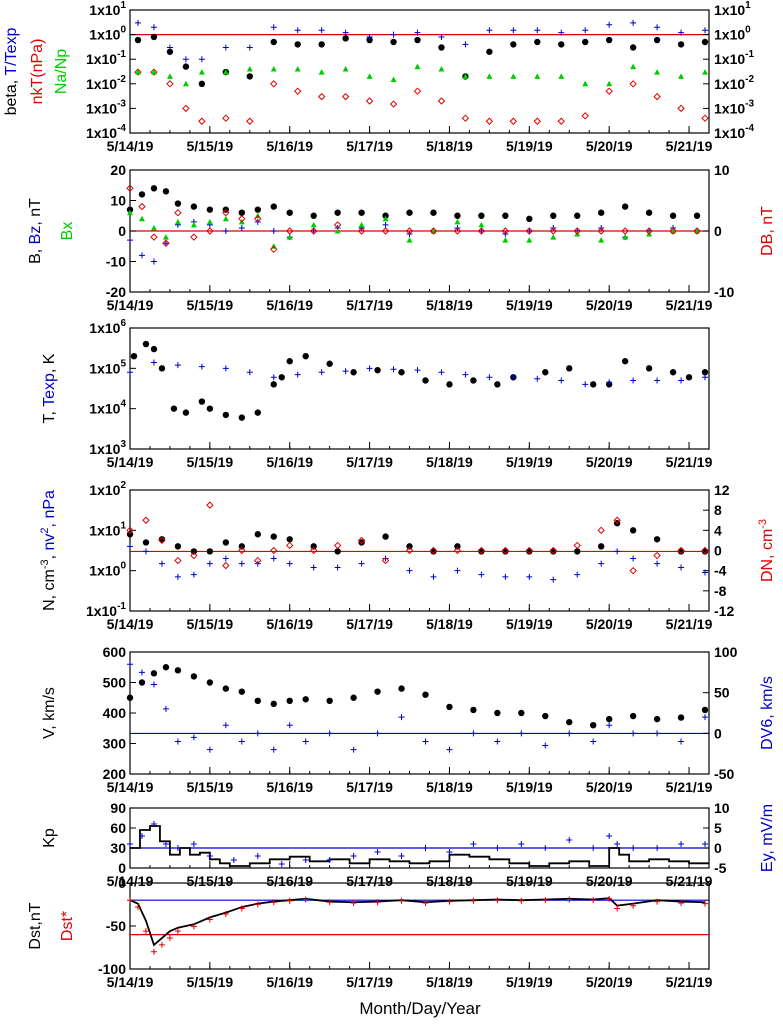  Describe the element at coordinates (609, 146) in the screenshot. I see `x-tick-label: 5/20/19` at that location.